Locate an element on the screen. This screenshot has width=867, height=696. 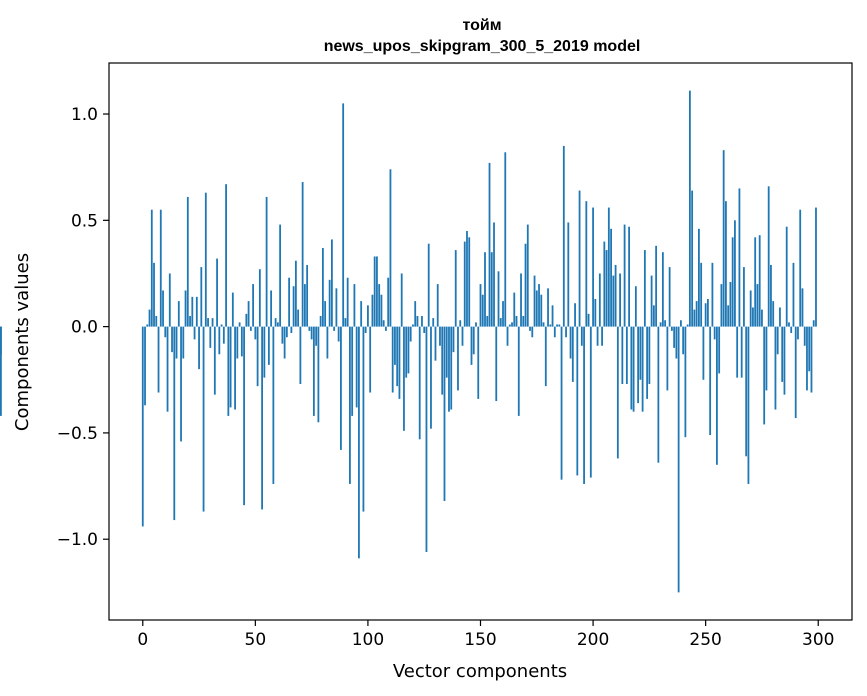
x-tick-label: 100 is located at coordinates (368, 640).